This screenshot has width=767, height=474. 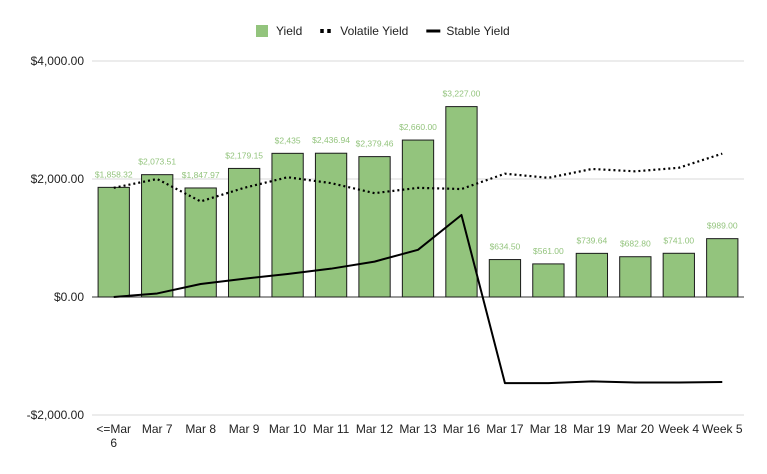 I want to click on data-label: $2,660.00, so click(x=418, y=127).